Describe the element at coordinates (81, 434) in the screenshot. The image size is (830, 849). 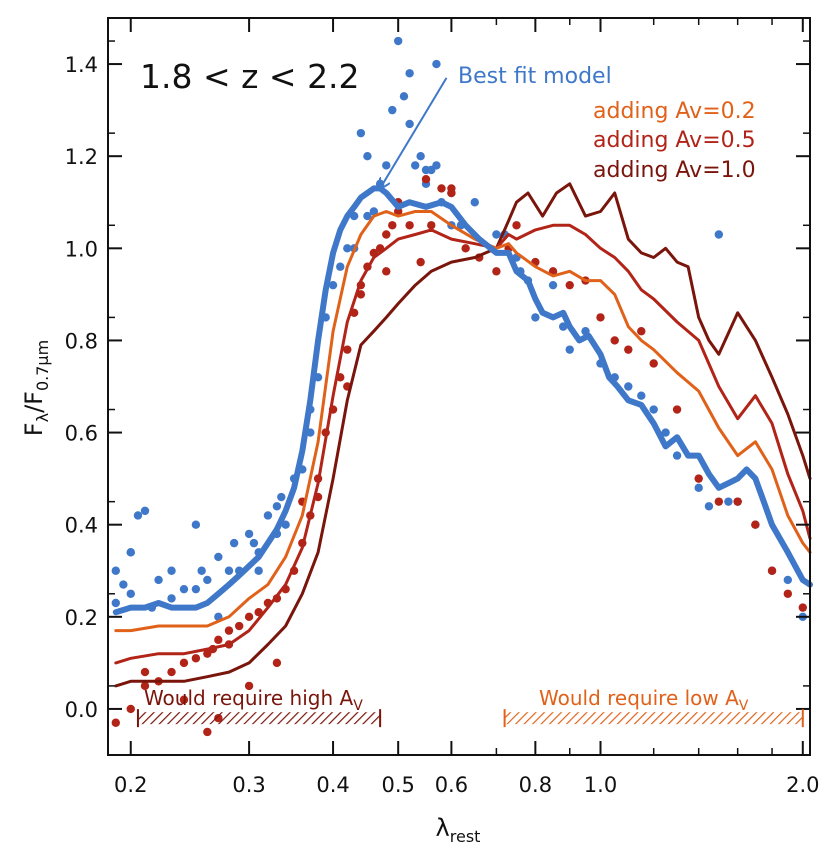
I see `y-tick-label: 0.6` at that location.